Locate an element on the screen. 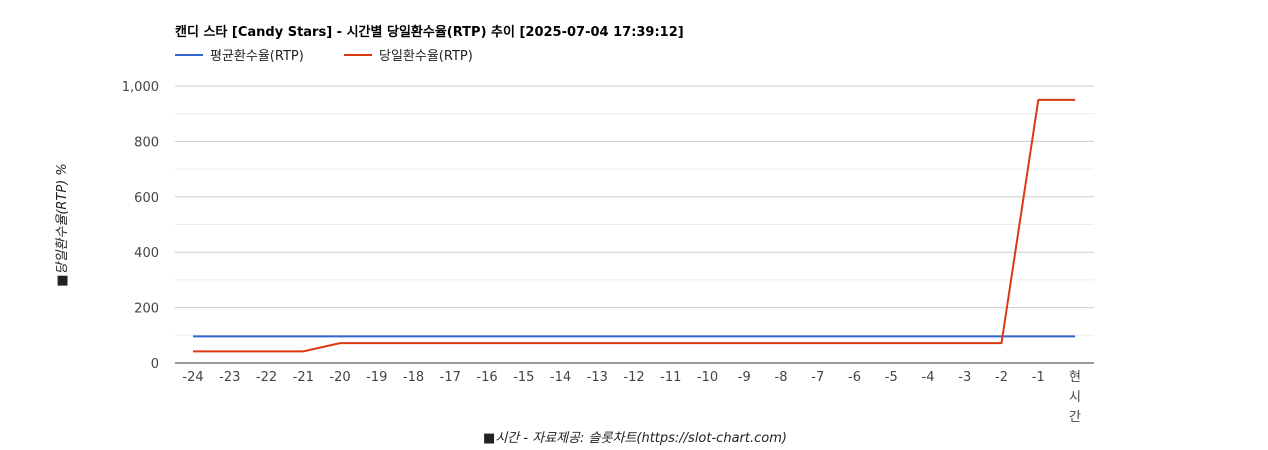 Image resolution: width=1268 pixels, height=450 pixels. y-tick-label: 0 is located at coordinates (155, 364).